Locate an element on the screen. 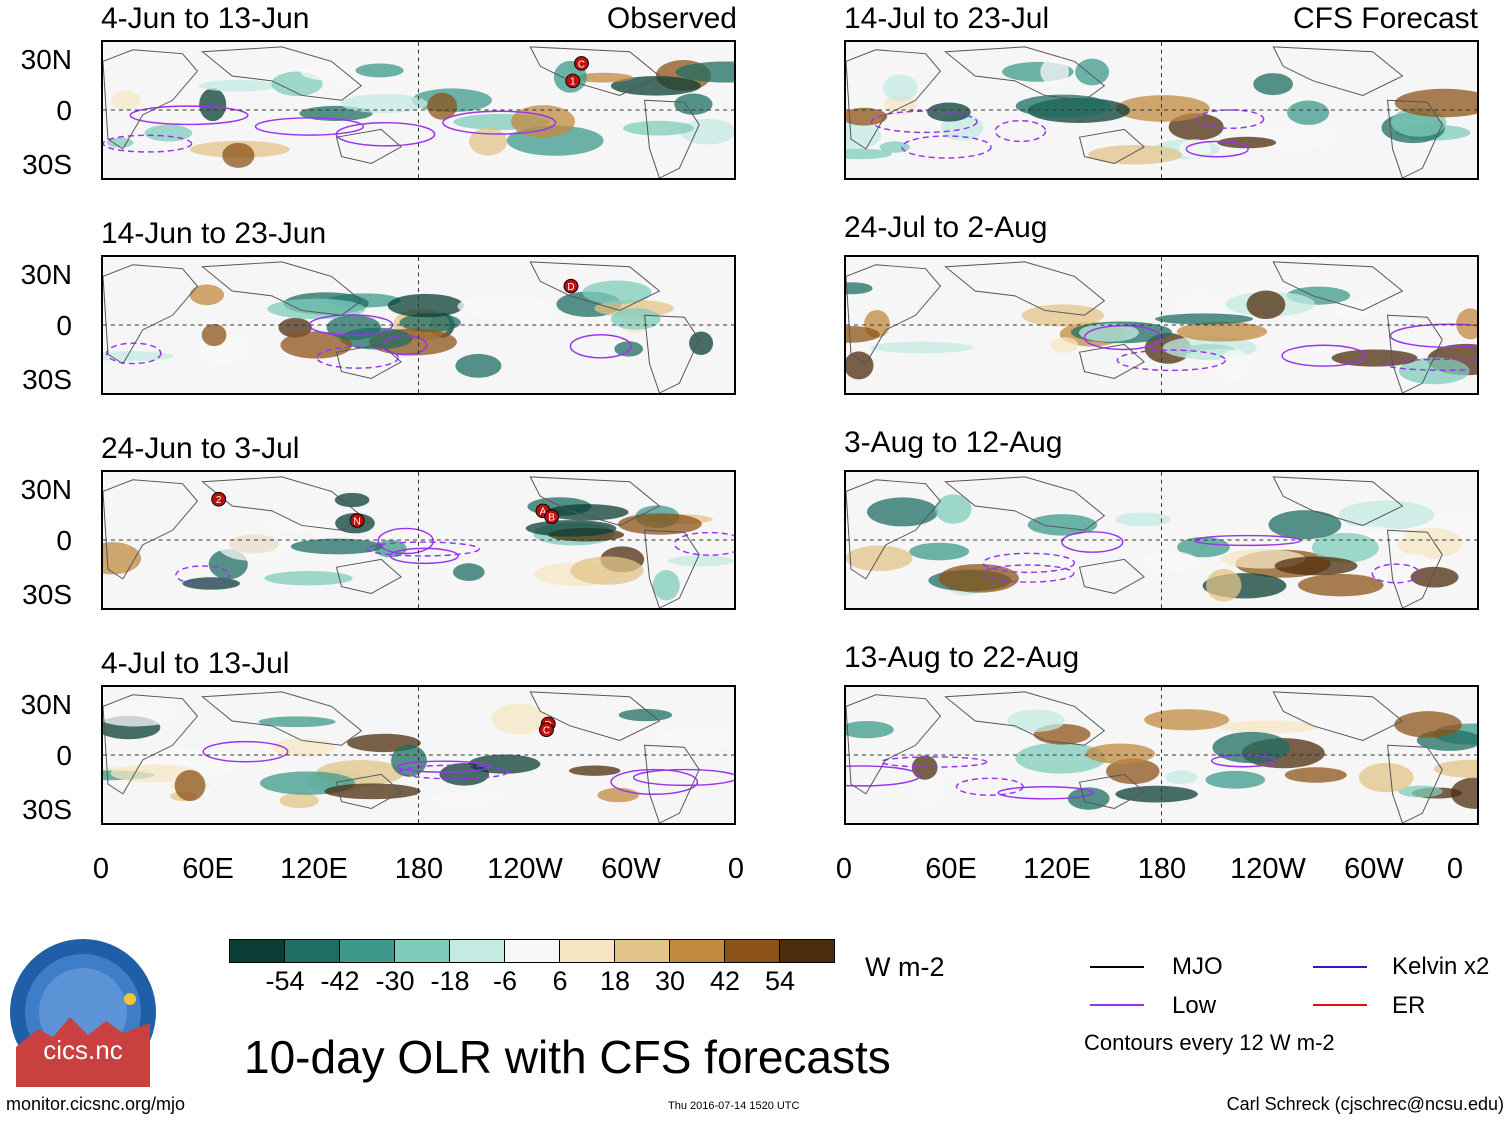  storm-marker-label: D is located at coordinates (570, 287).